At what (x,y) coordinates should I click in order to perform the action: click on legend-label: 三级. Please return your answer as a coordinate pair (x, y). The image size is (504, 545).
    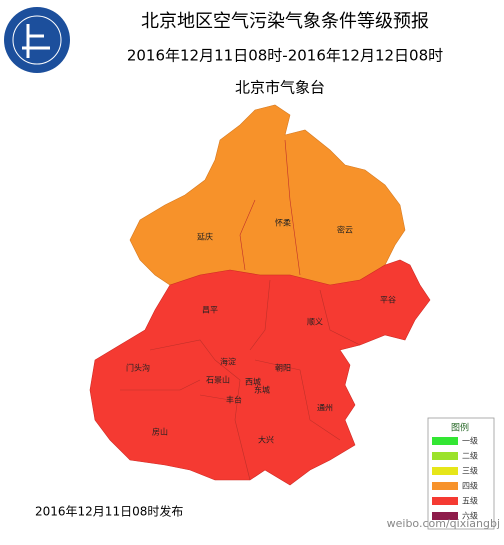
    Looking at the image, I should click on (470, 471).